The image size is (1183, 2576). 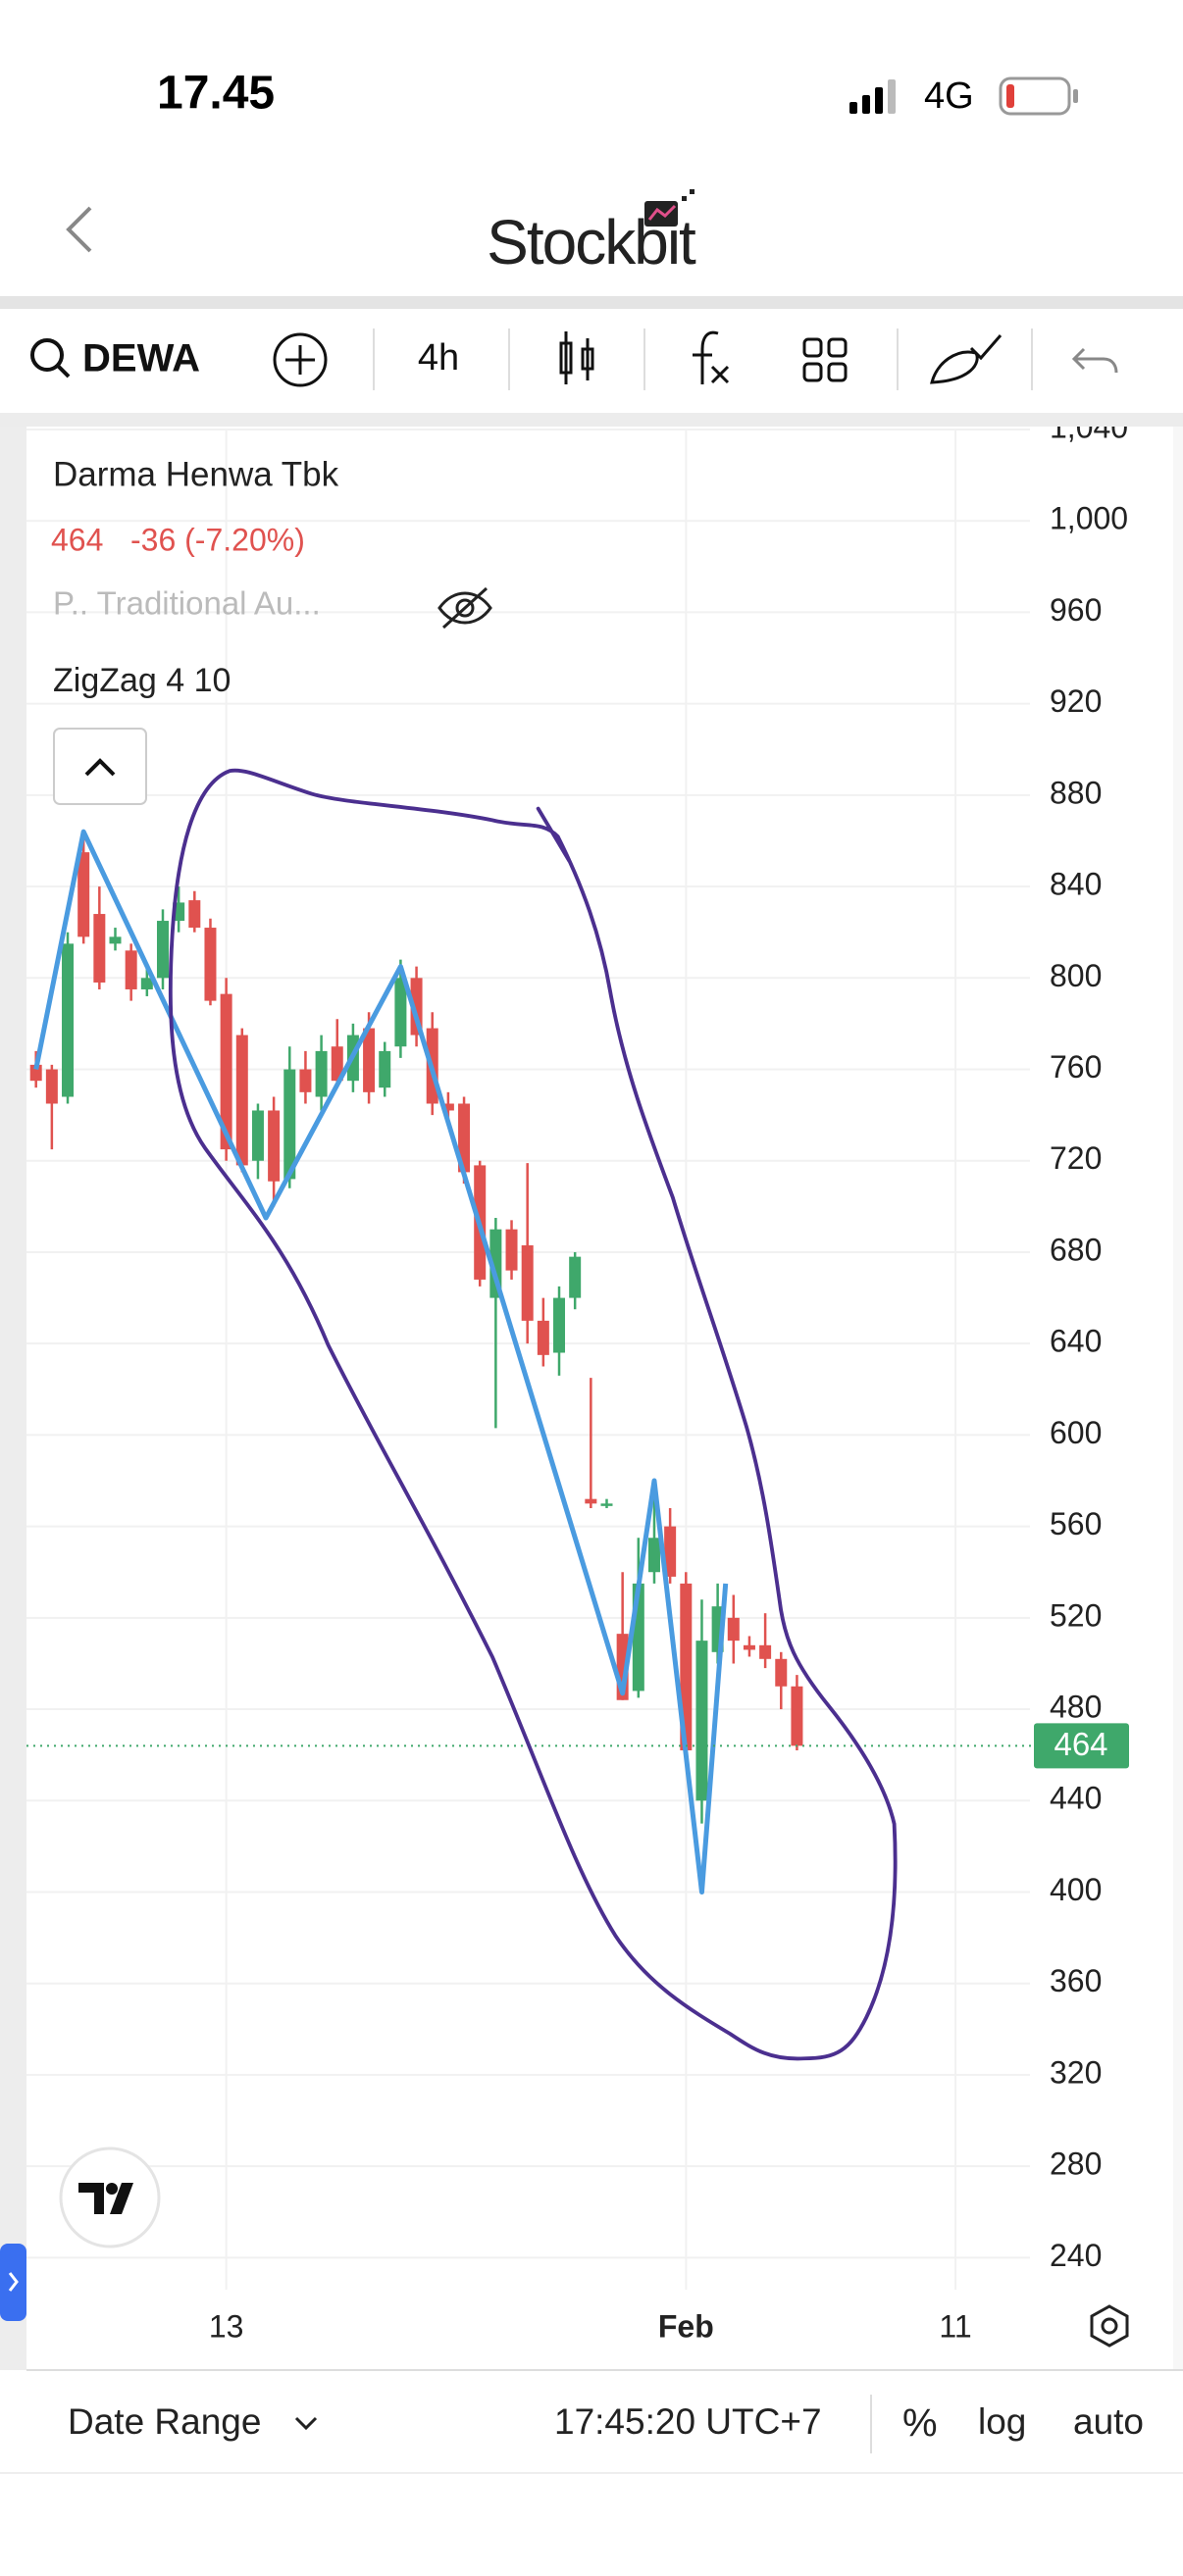 I want to click on status-bar: 17.45 4G, so click(x=617, y=94).